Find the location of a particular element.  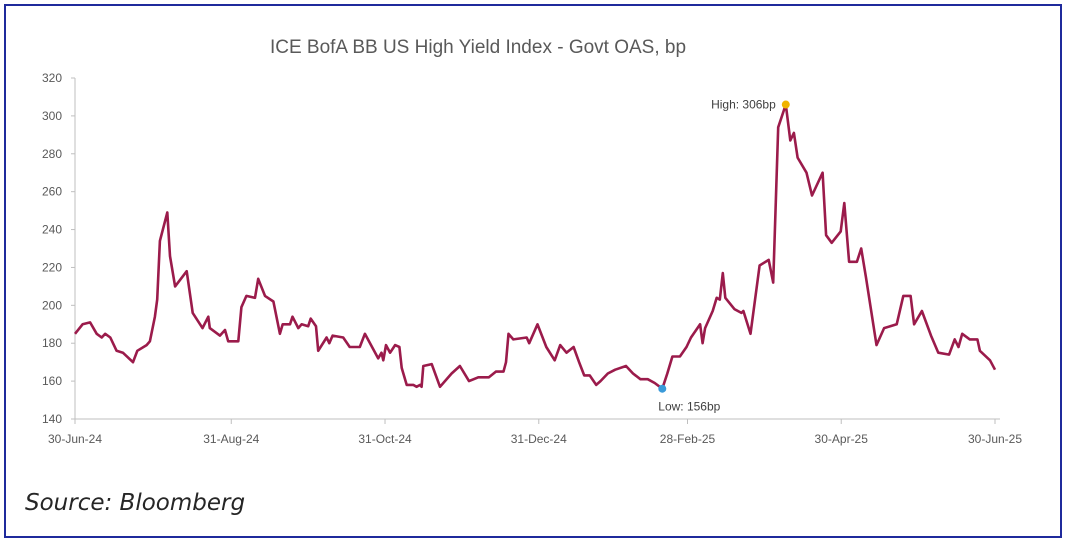

x-tick-label: 31-Dec-24 is located at coordinates (539, 439).